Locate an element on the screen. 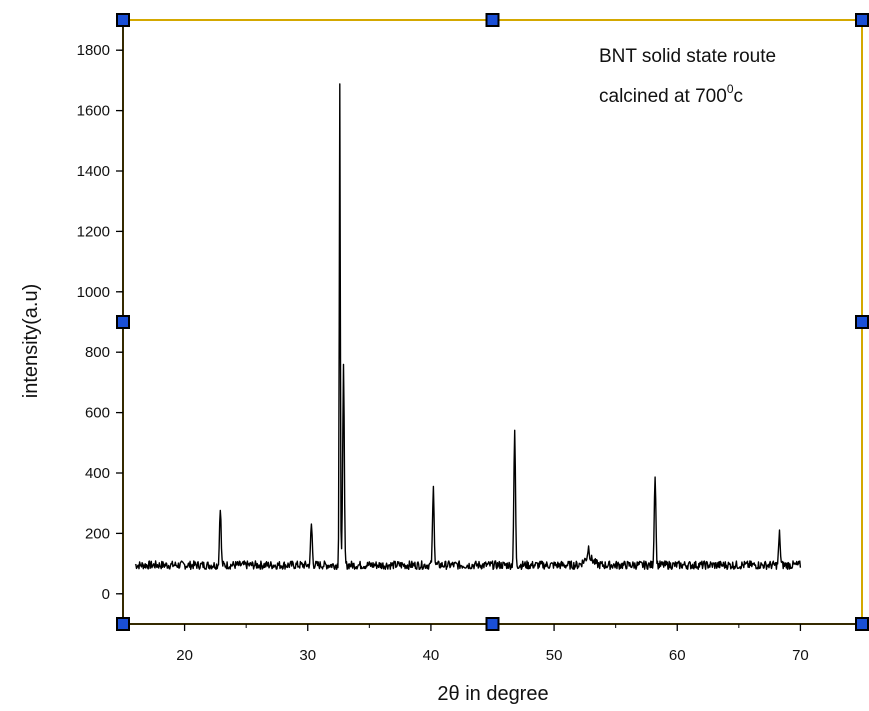  x-tick-label: 70 is located at coordinates (800, 655).